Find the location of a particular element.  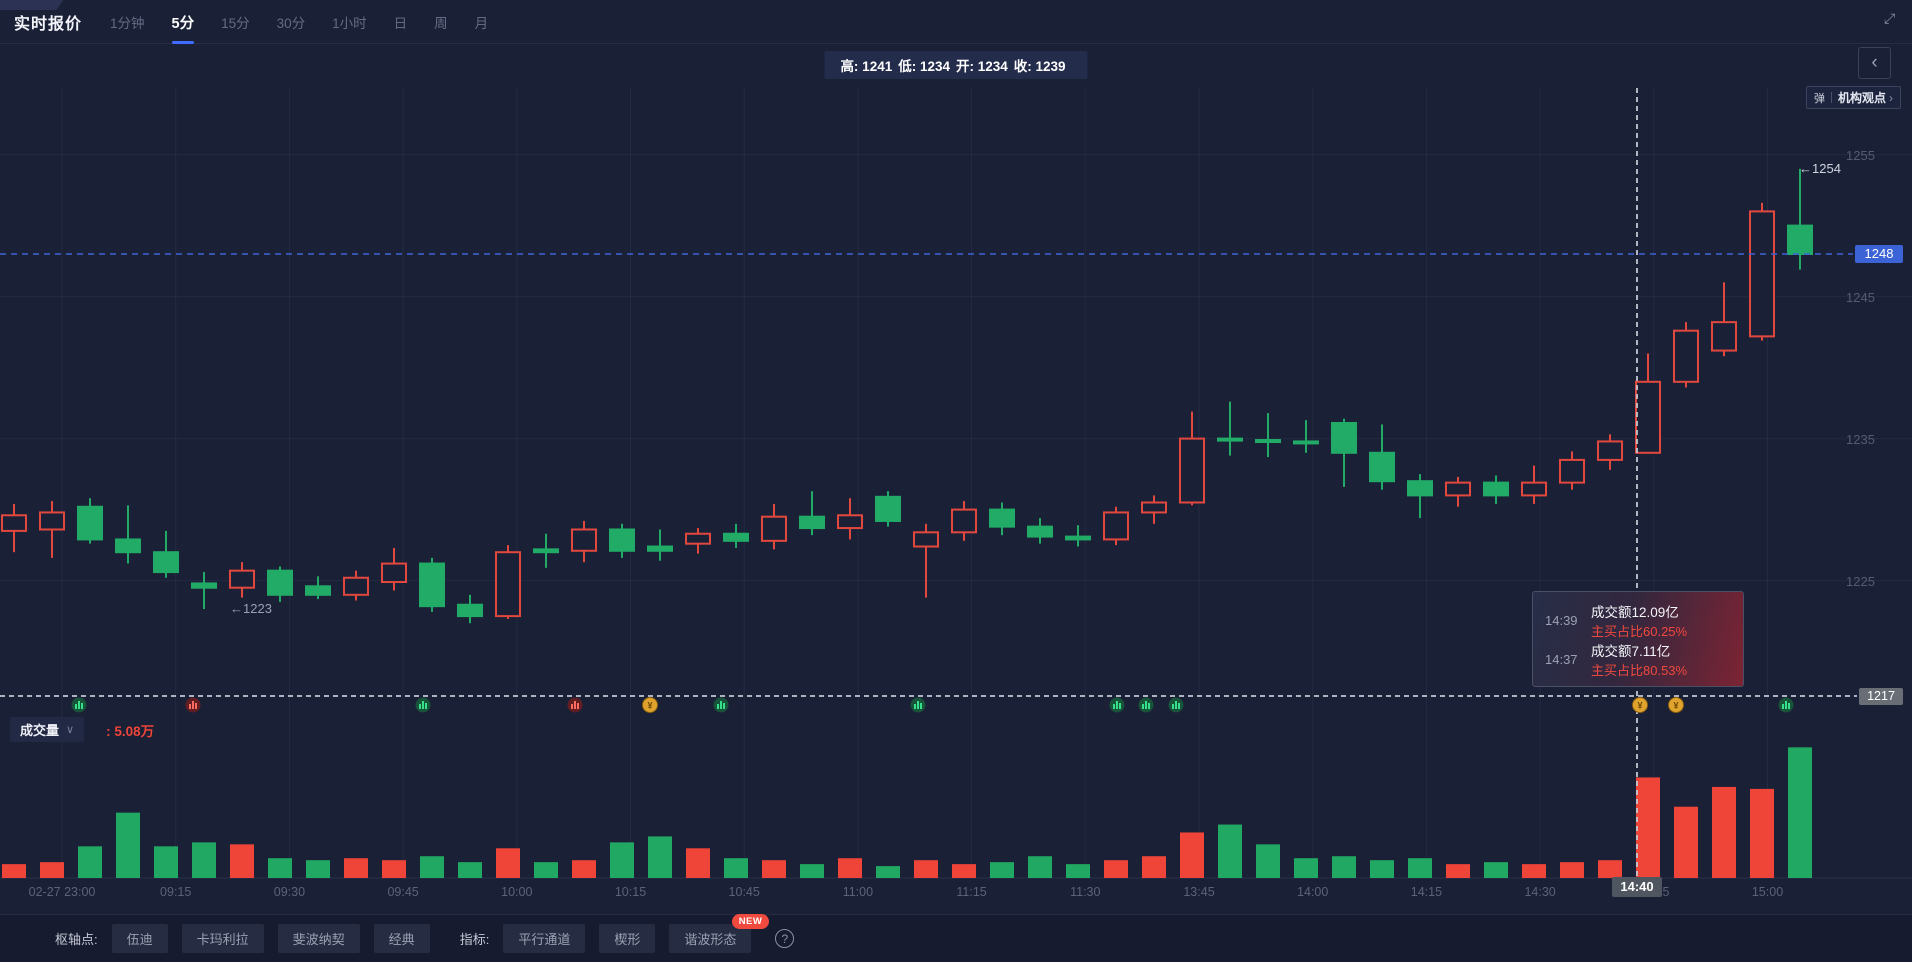

price-tick-label: 1245 is located at coordinates (1860, 297).